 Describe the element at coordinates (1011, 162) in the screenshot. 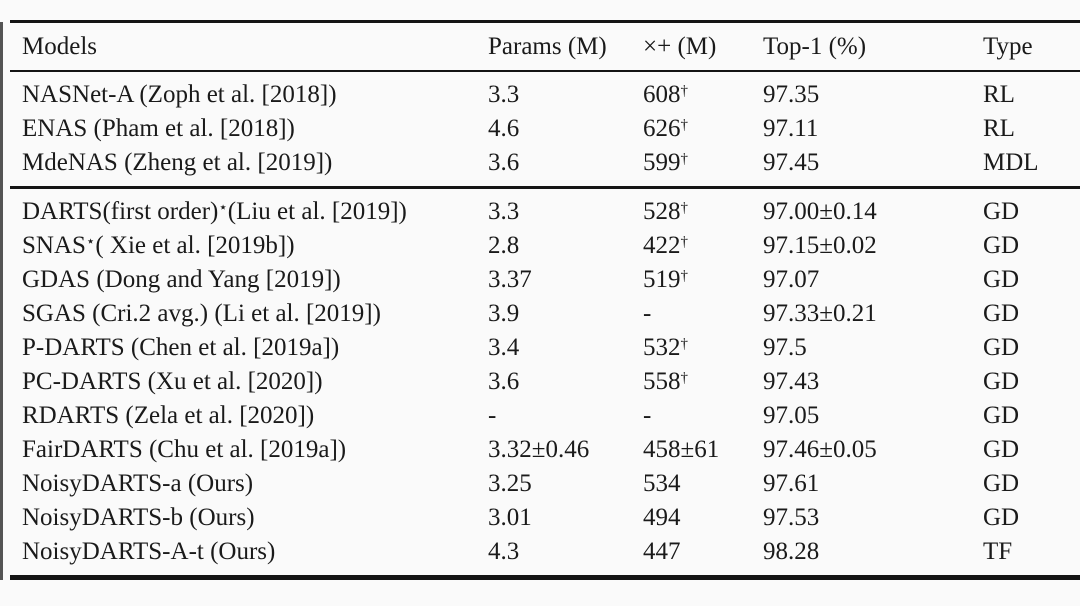

I see `type-cell: MDL` at that location.